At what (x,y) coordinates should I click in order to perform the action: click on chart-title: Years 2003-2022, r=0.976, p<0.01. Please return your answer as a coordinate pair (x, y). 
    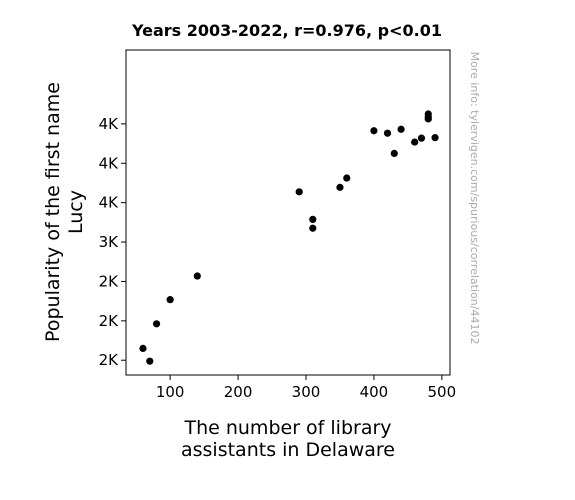
    Looking at the image, I should click on (286, 30).